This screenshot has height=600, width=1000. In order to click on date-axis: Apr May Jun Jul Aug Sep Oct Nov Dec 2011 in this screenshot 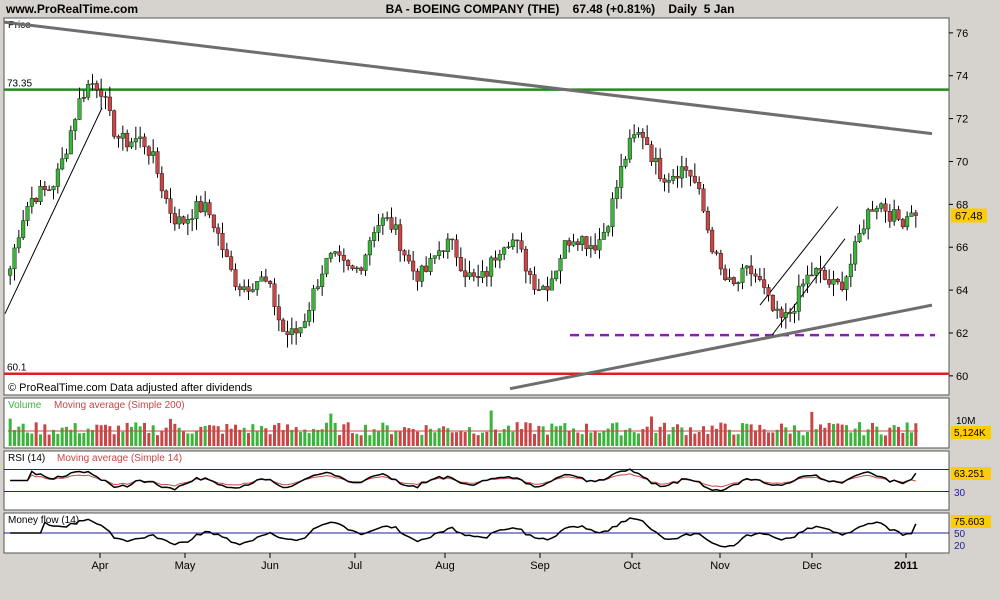, I will do `click(504, 562)`.